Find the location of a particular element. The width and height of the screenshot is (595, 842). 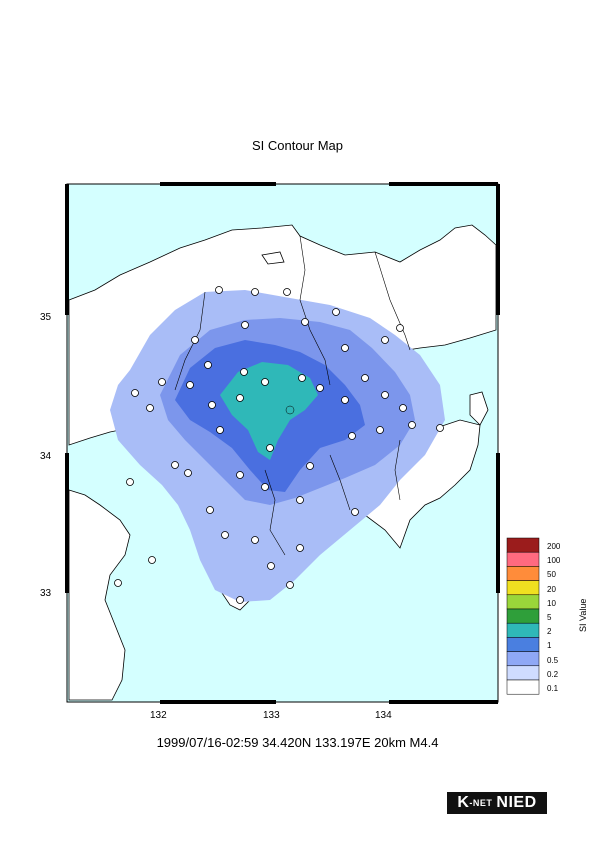

legend-colorbar is located at coordinates (523, 616).